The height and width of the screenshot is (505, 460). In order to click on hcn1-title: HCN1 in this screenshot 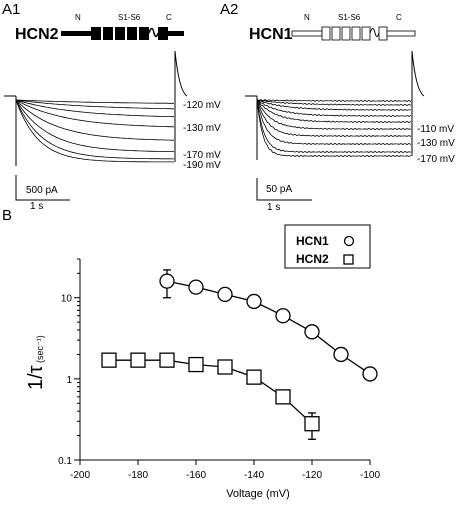, I will do `click(271, 34)`.